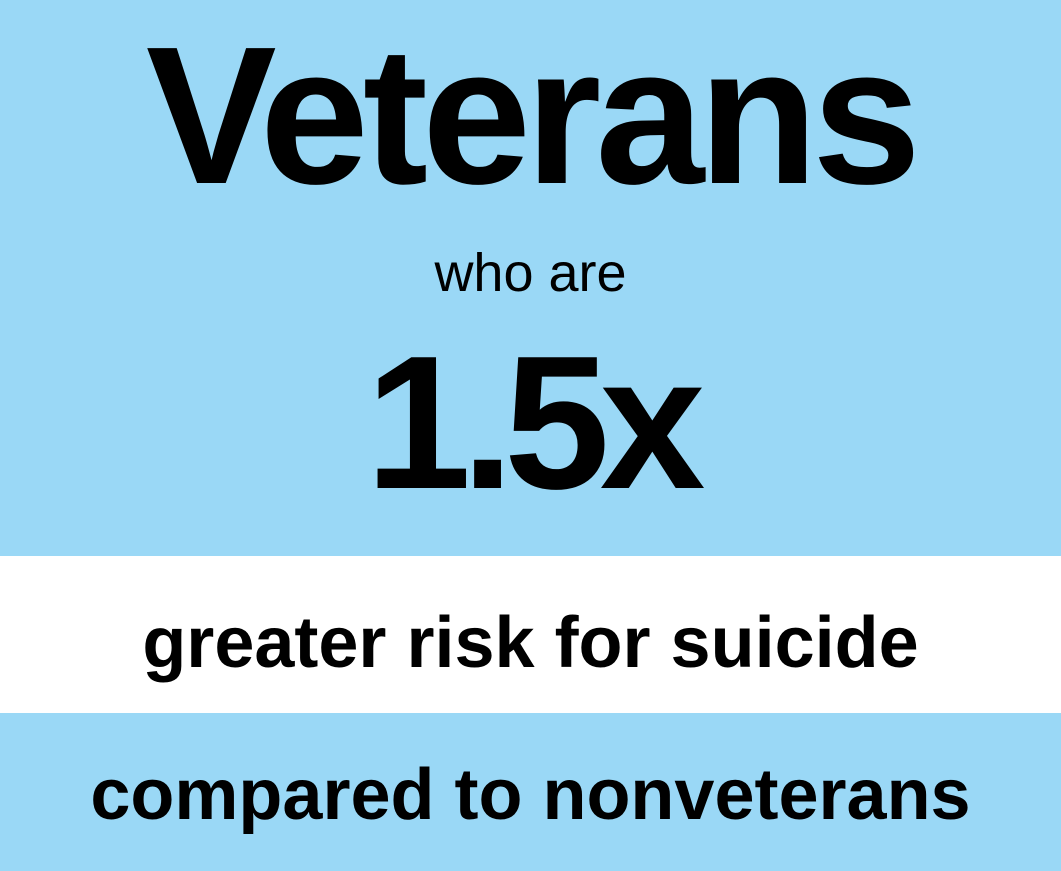 This screenshot has height=871, width=1061. Describe the element at coordinates (530, 273) in the screenshot. I see `subline: who are` at that location.